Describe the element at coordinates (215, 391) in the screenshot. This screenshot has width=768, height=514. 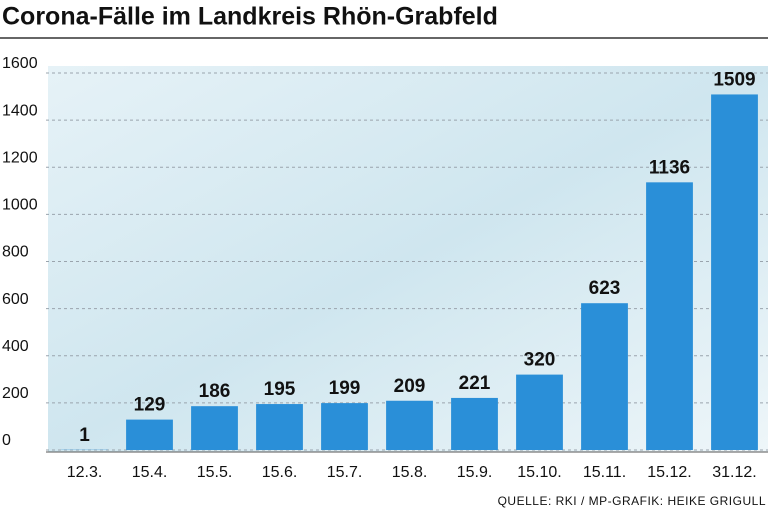
I see `value-label: 186` at that location.